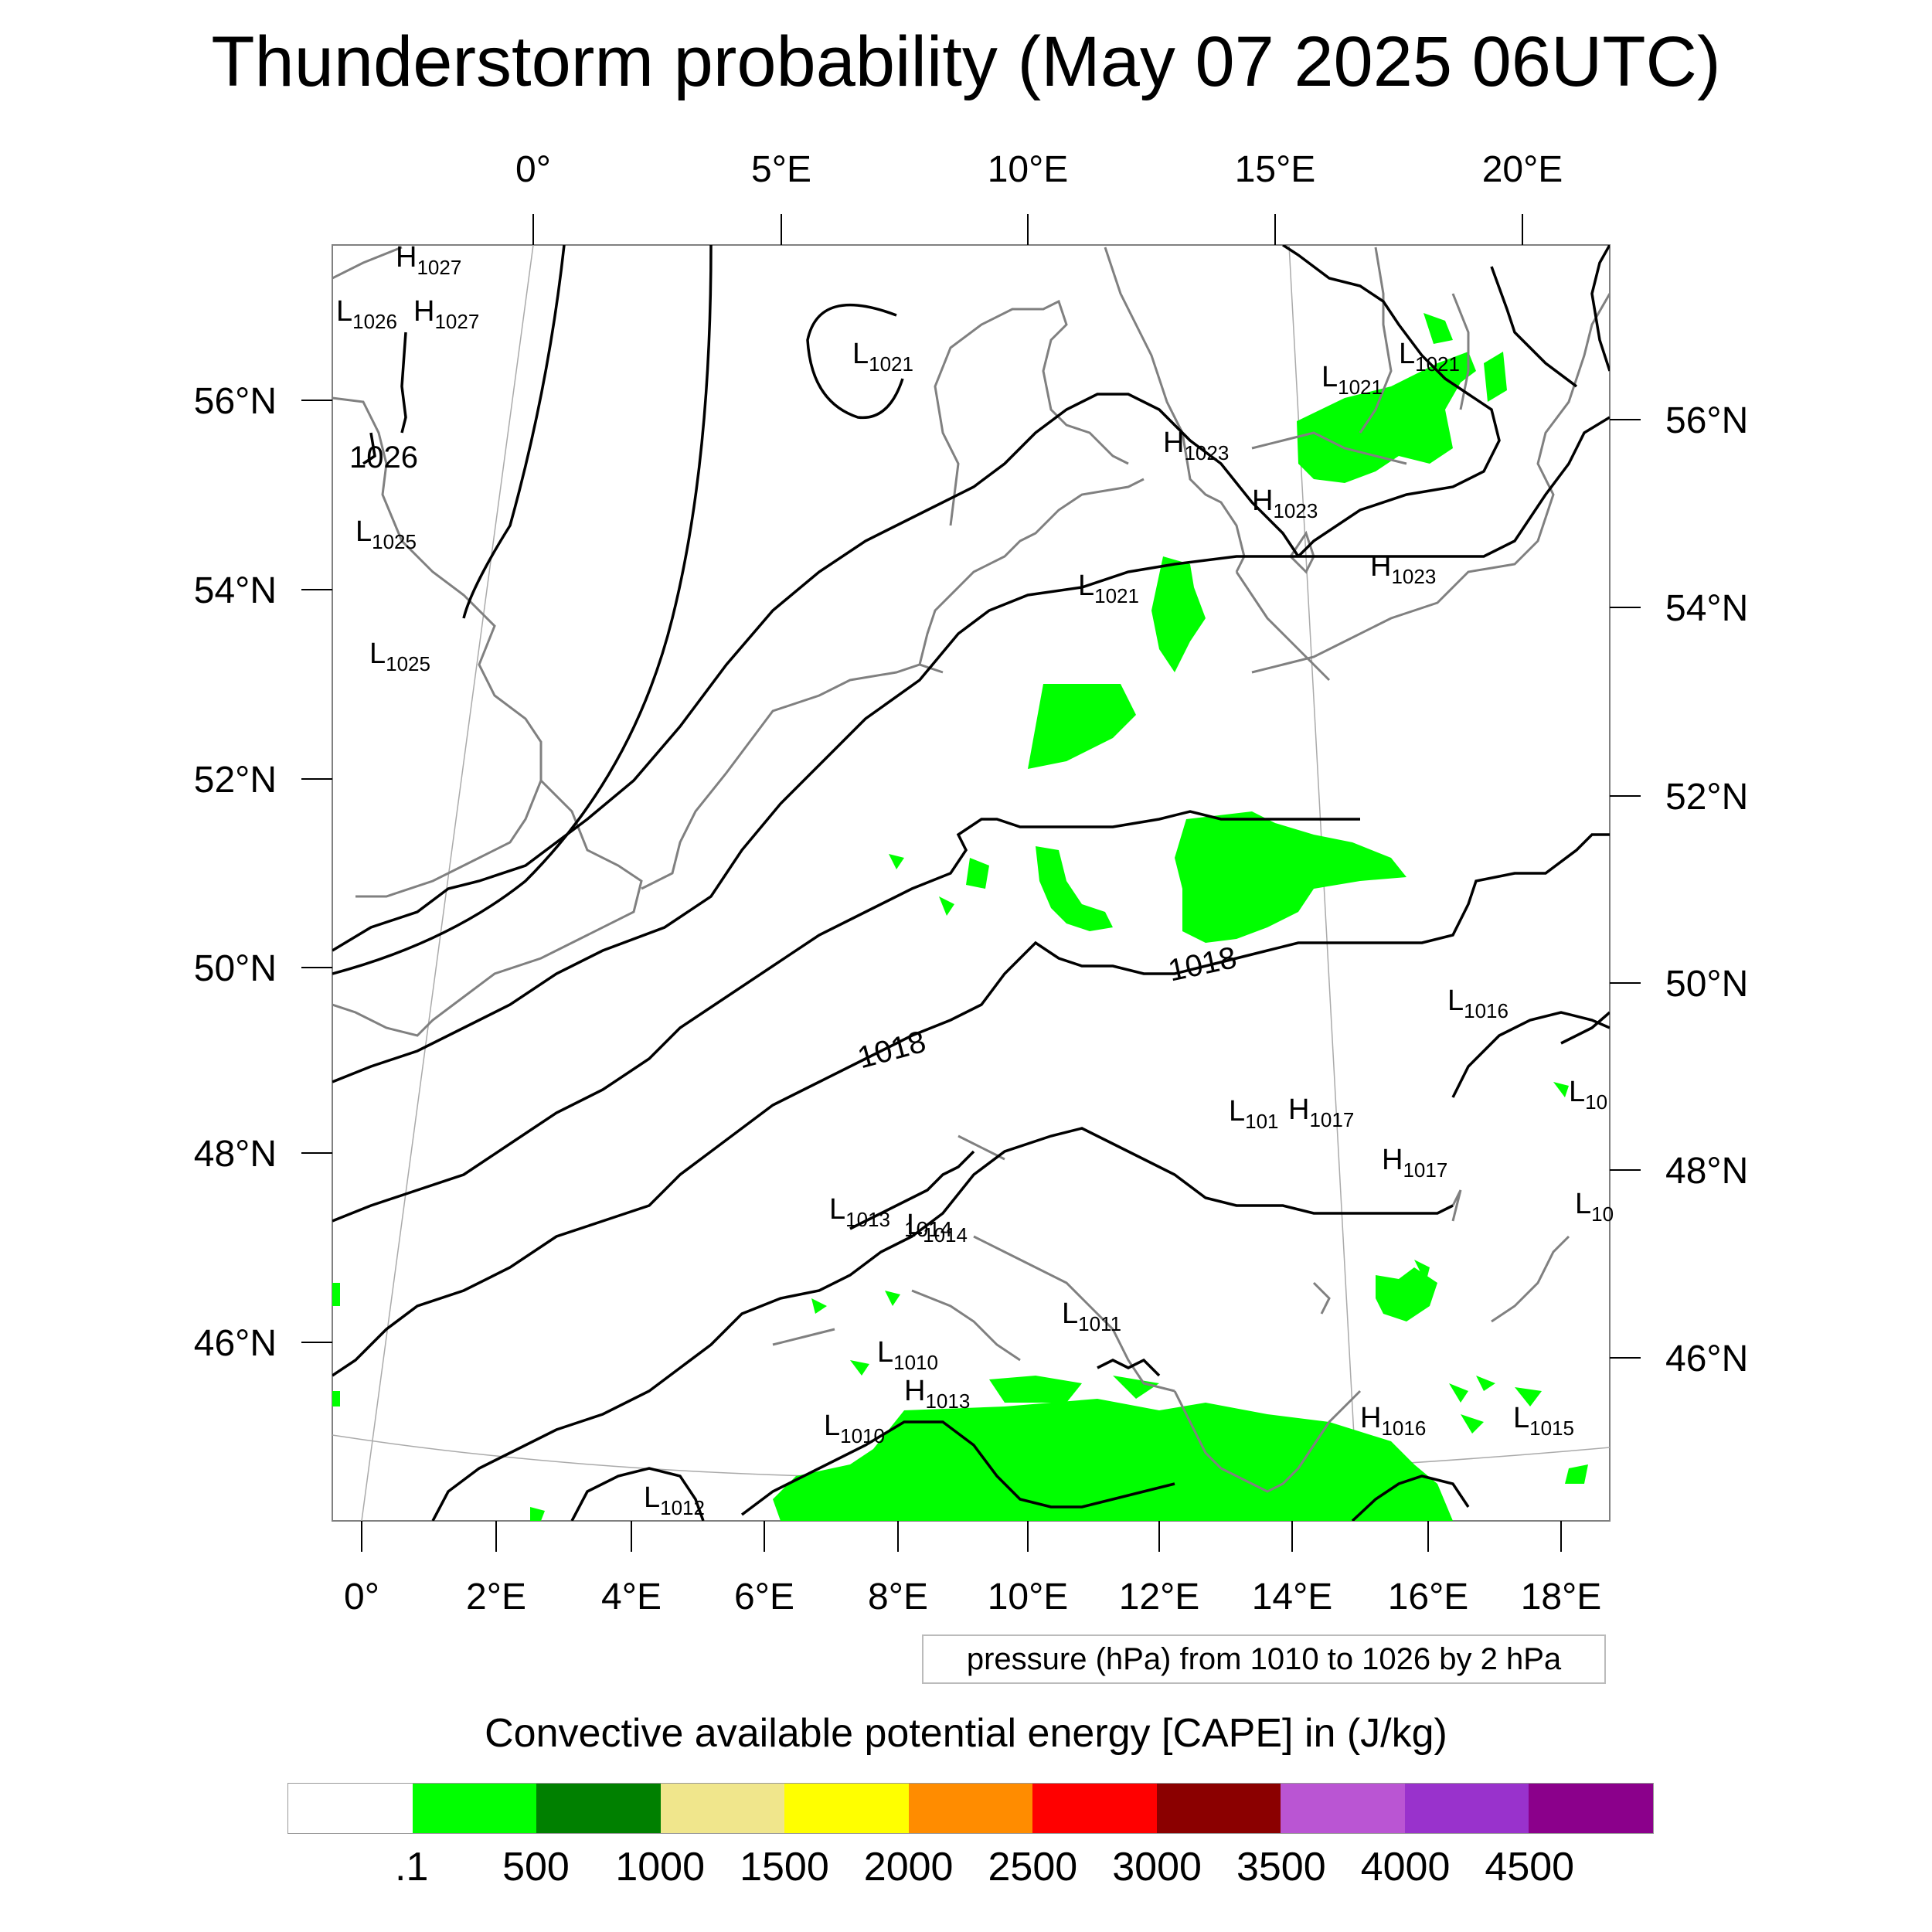 This screenshot has width=1932, height=1932. Describe the element at coordinates (1523, 169) in the screenshot. I see `lon-label: 20°E` at that location.